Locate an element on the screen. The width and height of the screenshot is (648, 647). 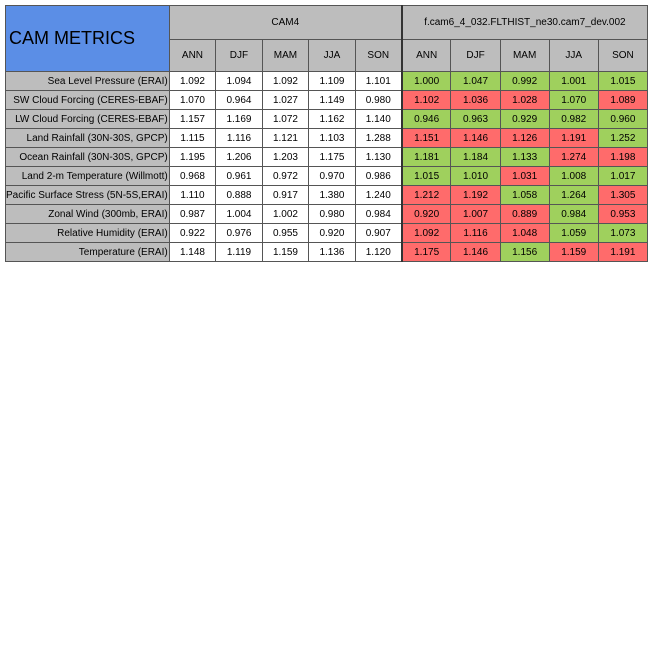
dev-value-cell: 1.252 is located at coordinates (622, 138).